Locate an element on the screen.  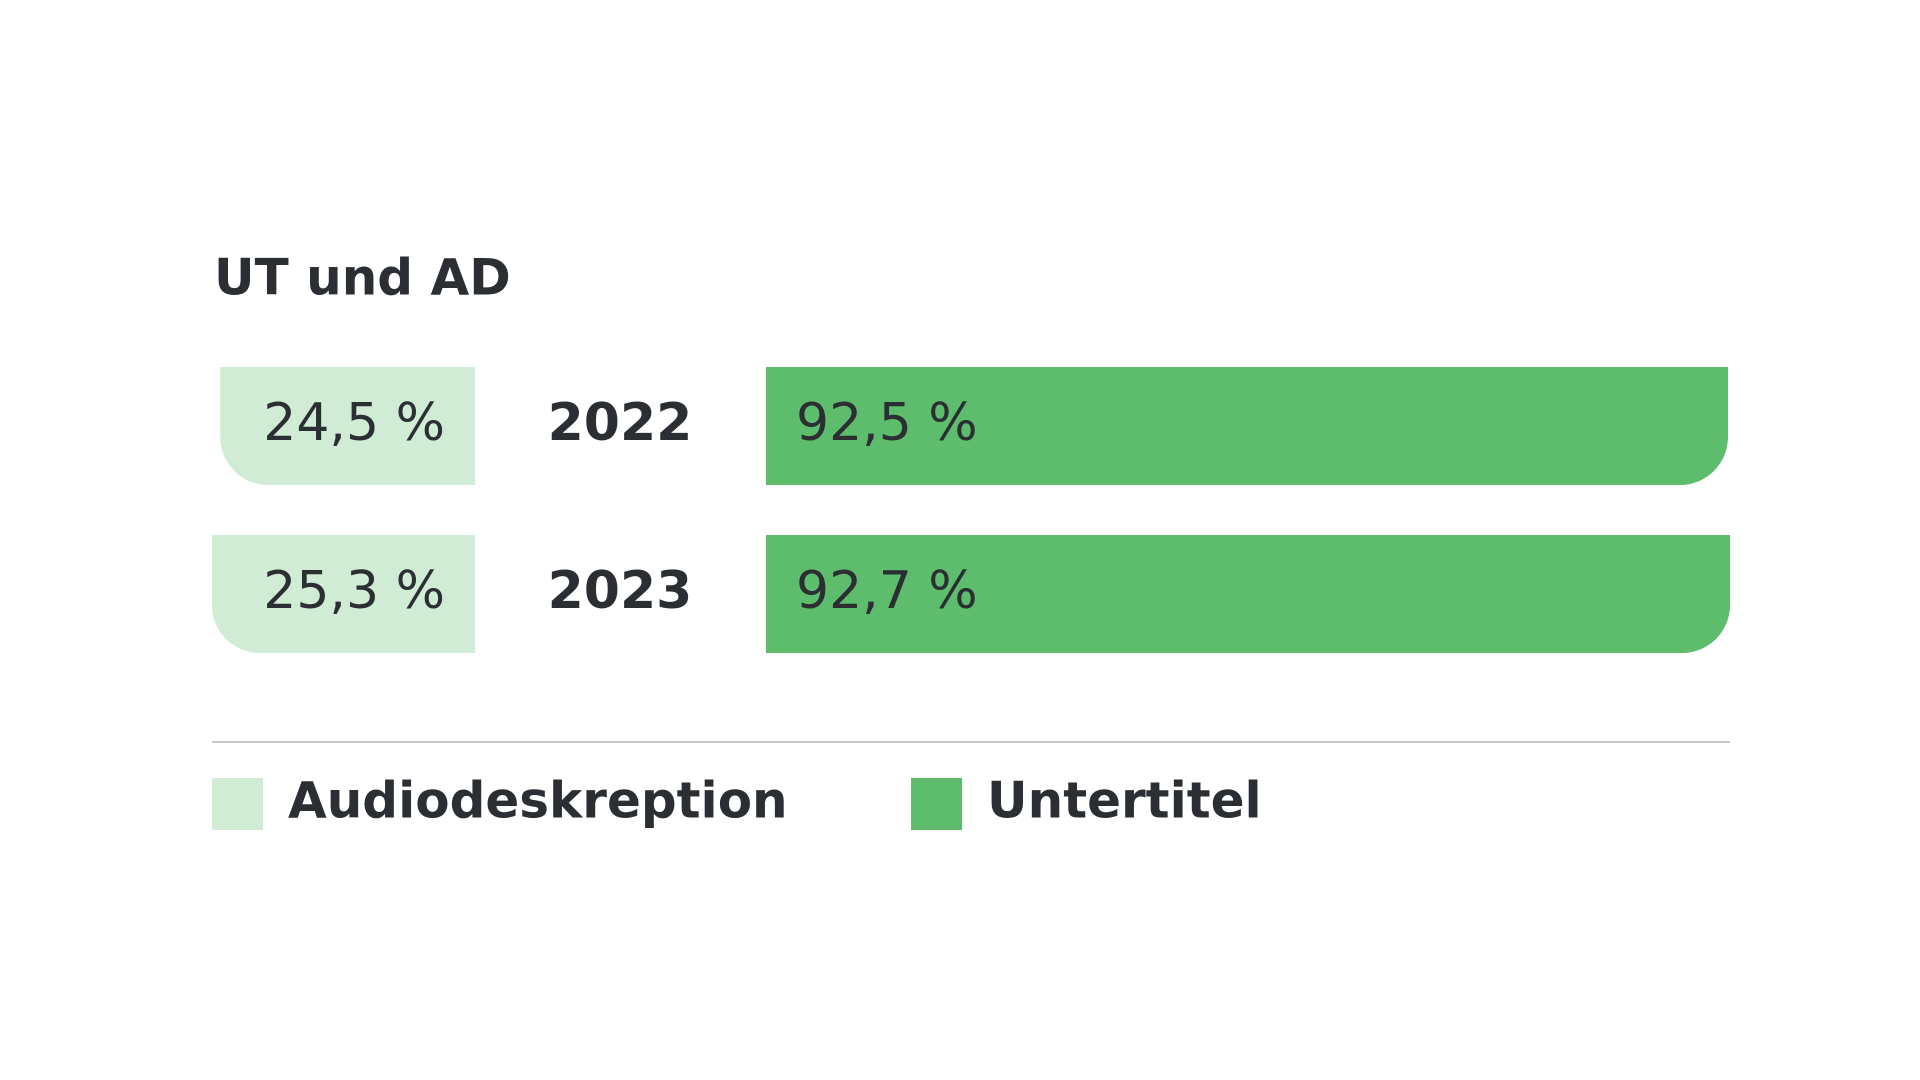
value-label: 92,7 % is located at coordinates (887, 591).